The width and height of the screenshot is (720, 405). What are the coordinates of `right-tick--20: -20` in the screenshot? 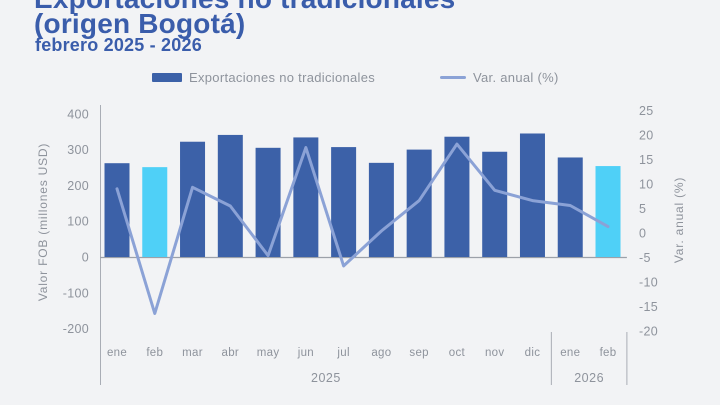 It's located at (648, 332).